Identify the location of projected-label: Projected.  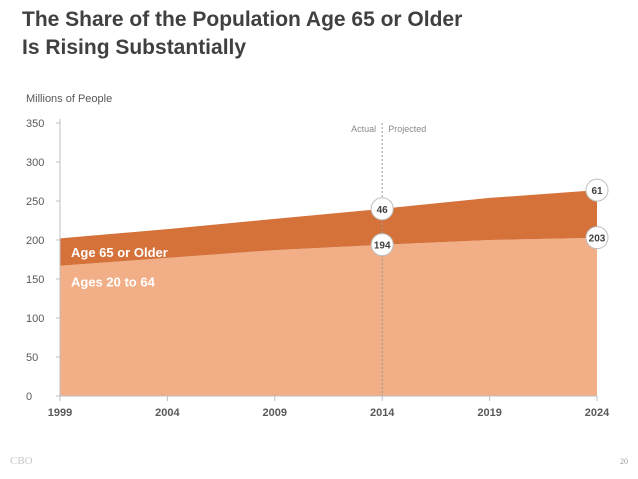
(407, 129).